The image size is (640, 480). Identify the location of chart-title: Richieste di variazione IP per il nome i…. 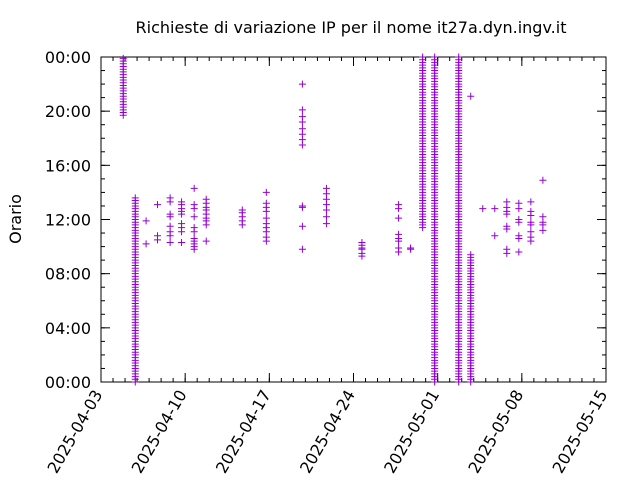
(351, 27).